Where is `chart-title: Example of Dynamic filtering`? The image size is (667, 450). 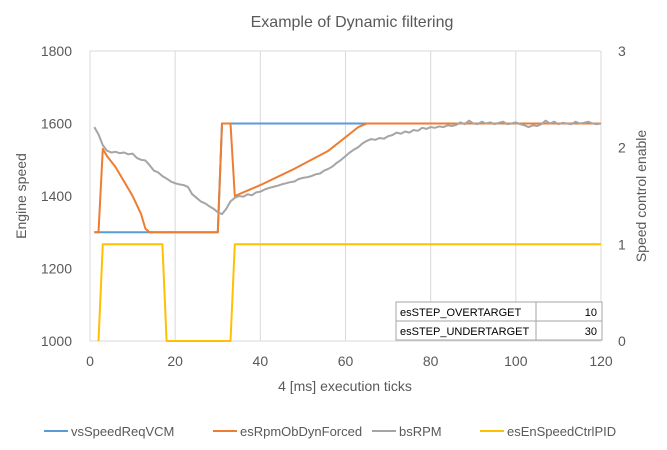 chart-title: Example of Dynamic filtering is located at coordinates (352, 22).